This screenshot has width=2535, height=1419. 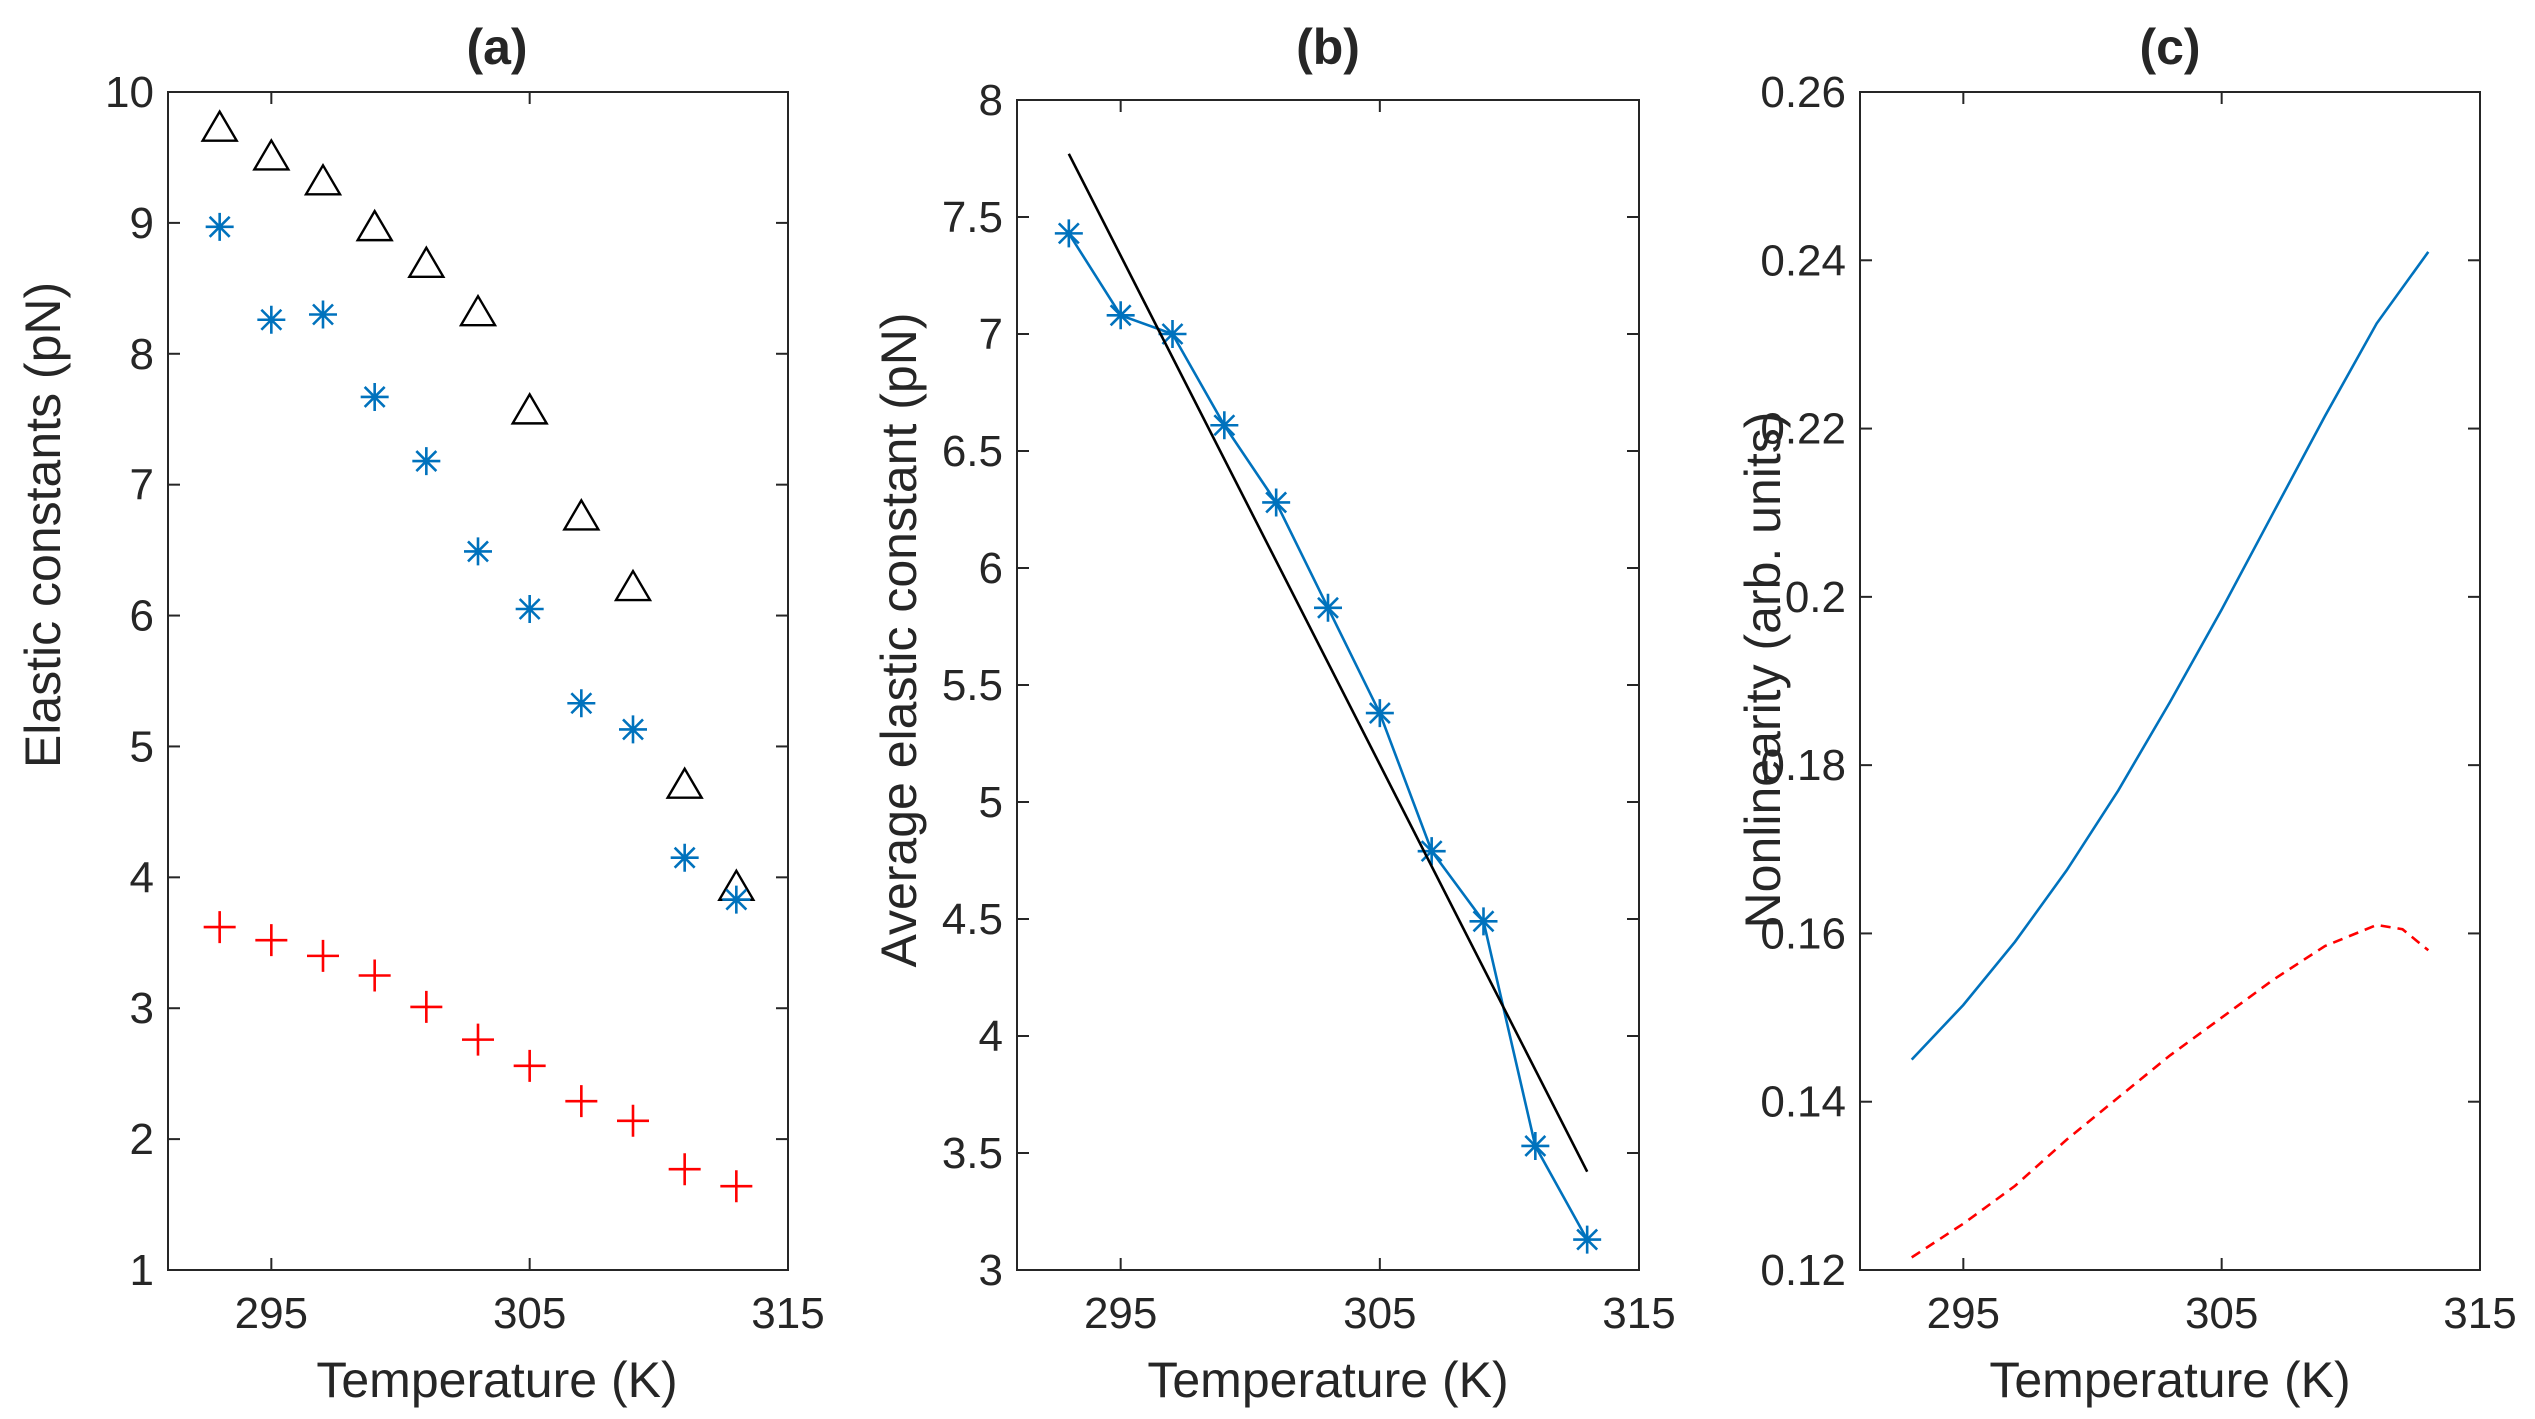 I want to click on panel-b-ylabel: Average elastic constant (pN), so click(x=899, y=640).